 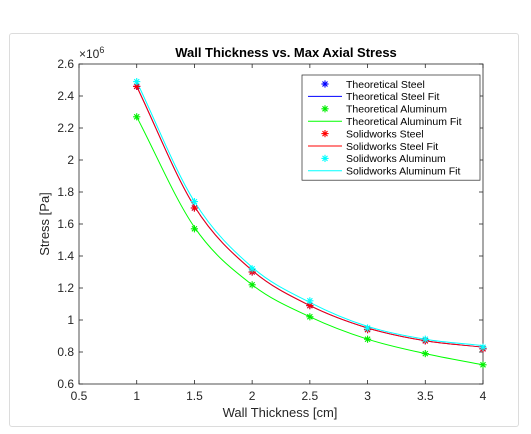 What do you see at coordinates (403, 172) in the screenshot?
I see `legend-label: Solidworks Aluminum Fit` at bounding box center [403, 172].